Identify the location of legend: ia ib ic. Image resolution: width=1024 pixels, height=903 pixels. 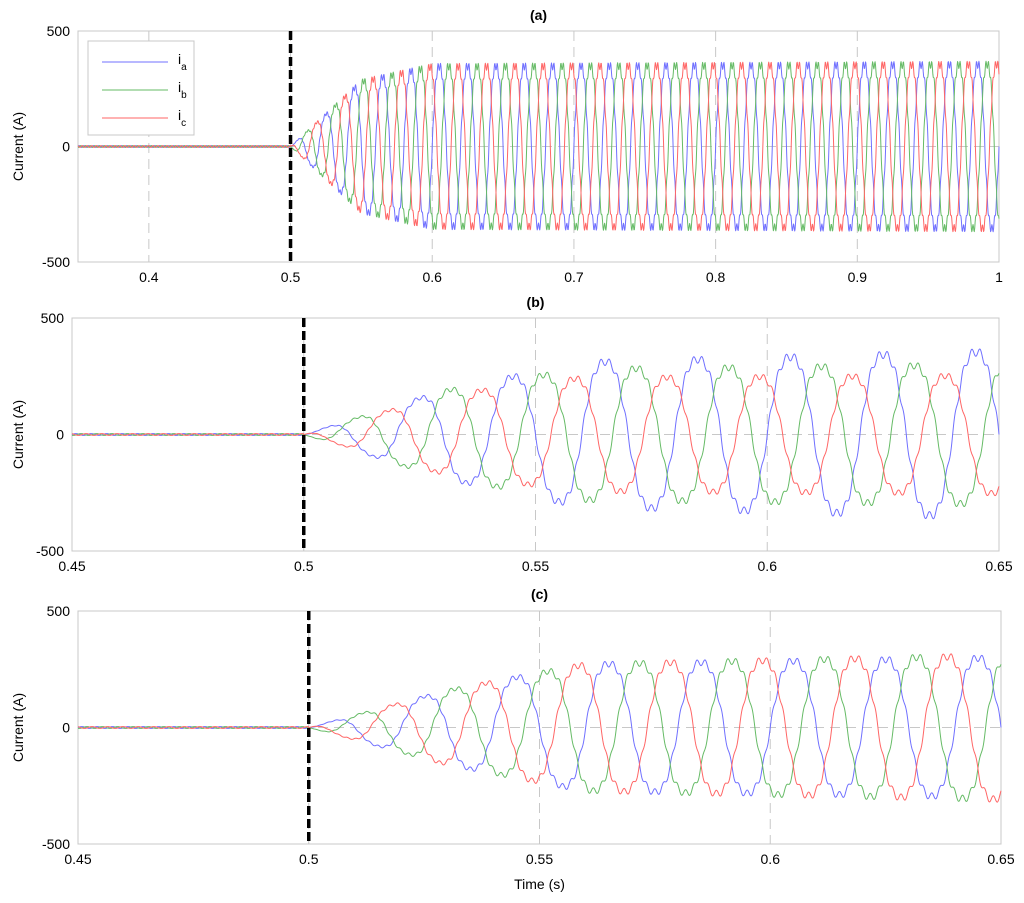
(141, 88).